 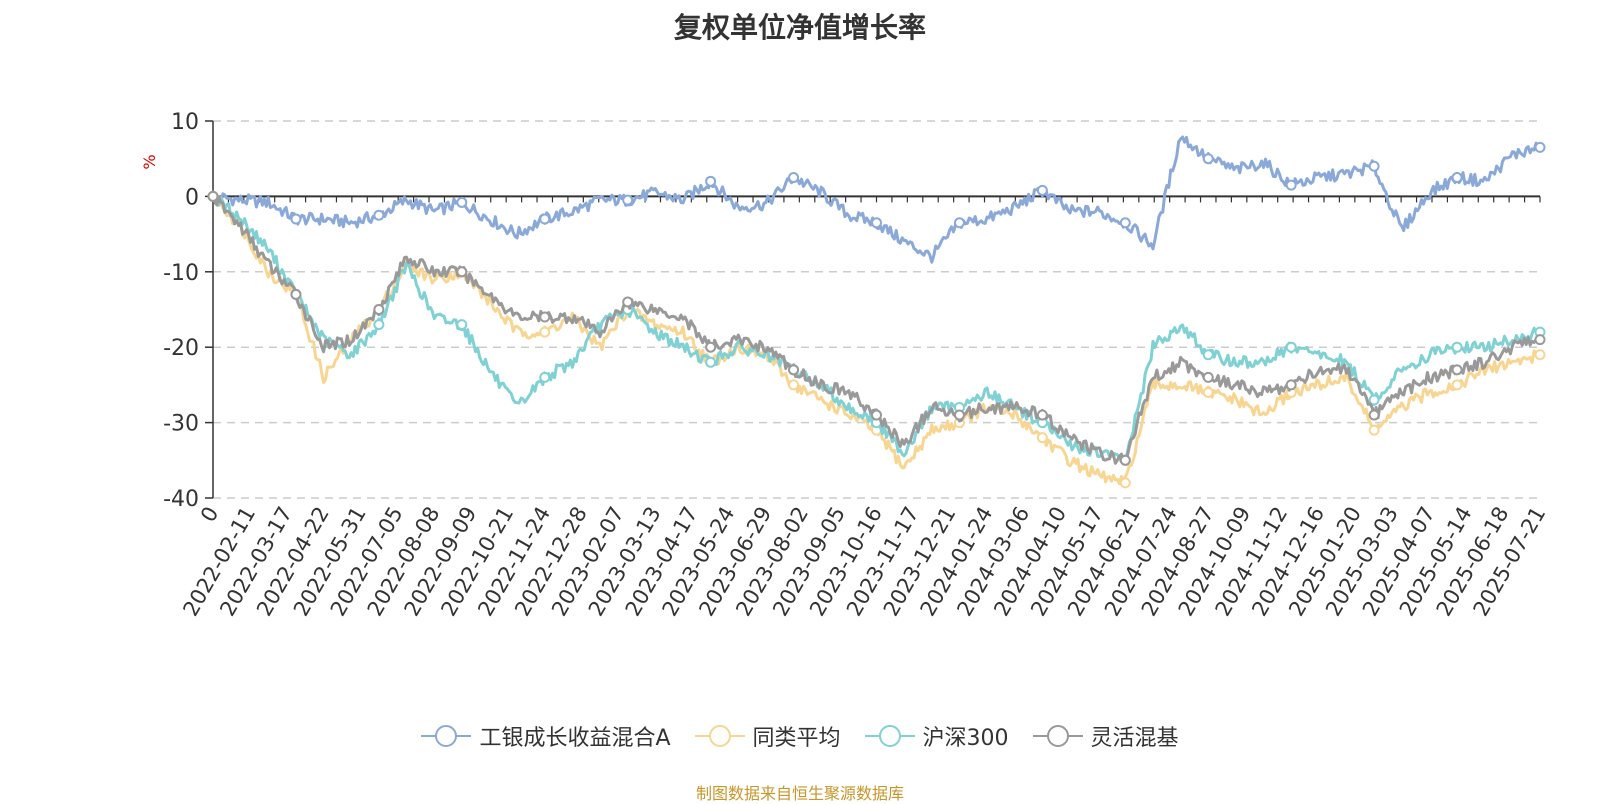 What do you see at coordinates (796, 738) in the screenshot?
I see `legend-label: 同类平均` at bounding box center [796, 738].